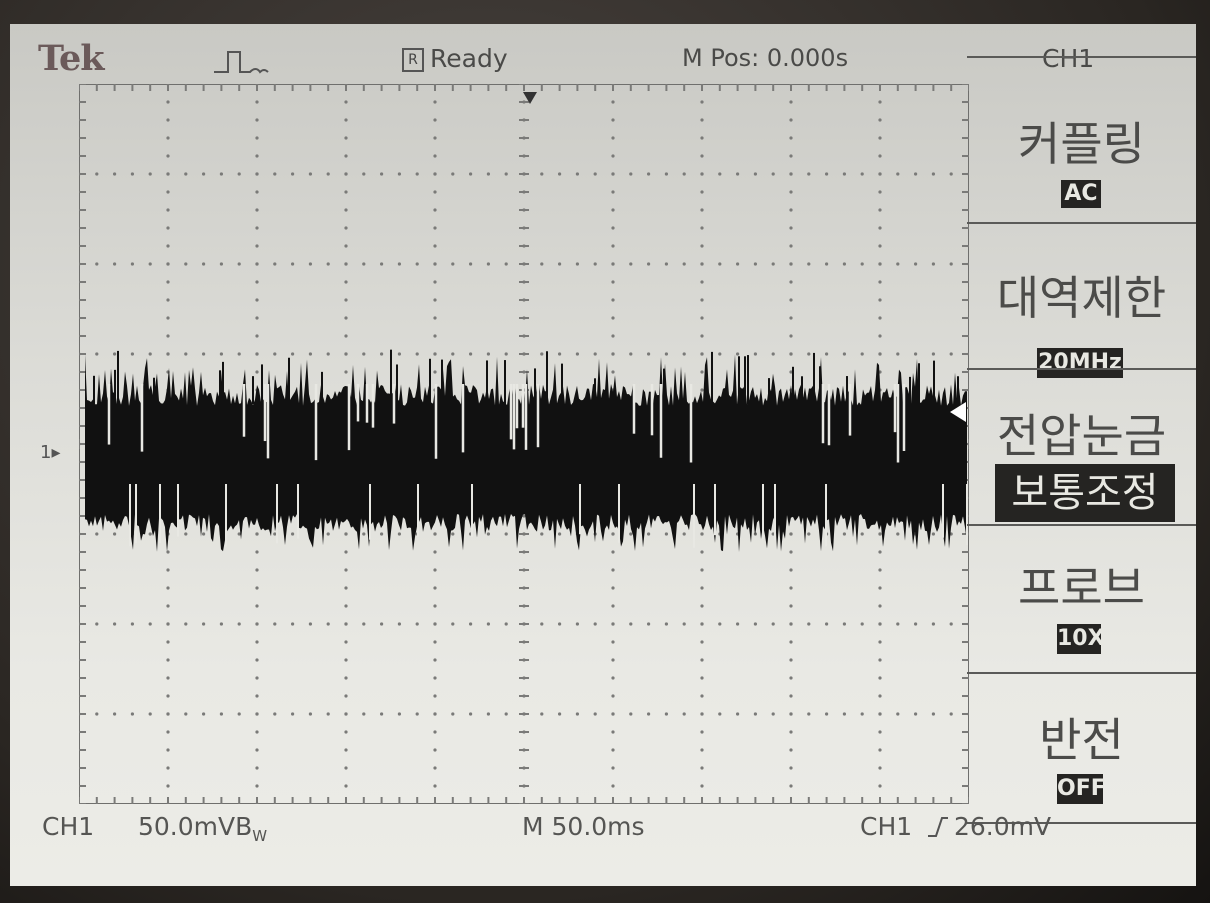 This screenshot has height=903, width=1210. What do you see at coordinates (765, 58) in the screenshot?
I see `horizontal-position: M Pos: 0.000s` at bounding box center [765, 58].